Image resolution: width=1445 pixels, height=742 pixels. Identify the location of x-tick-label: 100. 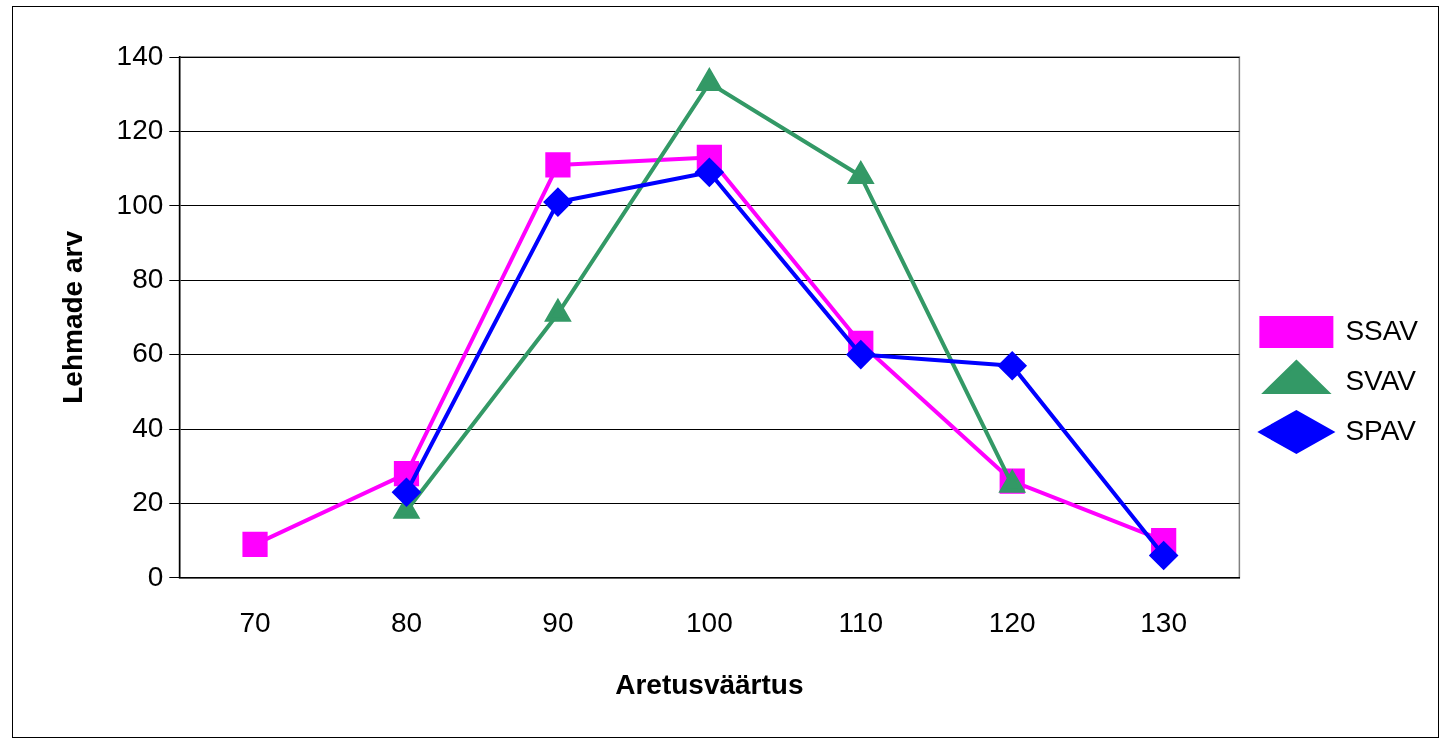
(709, 623).